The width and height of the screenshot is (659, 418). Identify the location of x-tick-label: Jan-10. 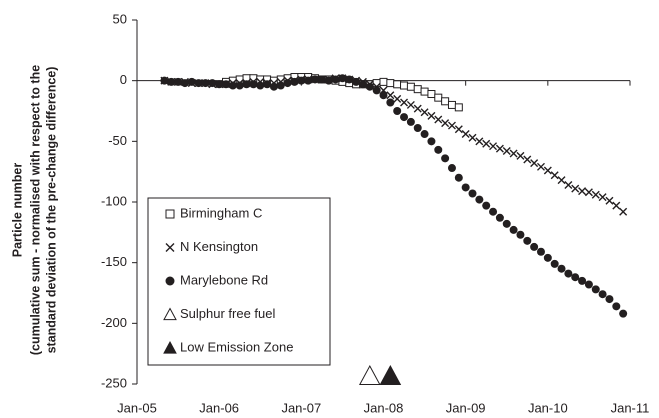
(548, 407).